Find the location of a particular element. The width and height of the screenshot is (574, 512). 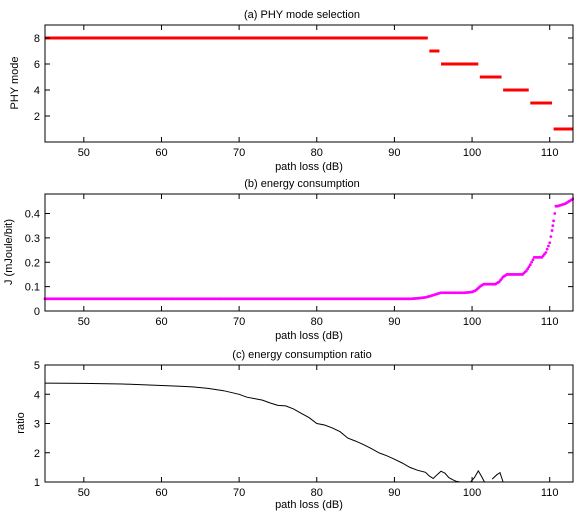

panel-b-ytick-label: 0.2 is located at coordinates (32, 263).